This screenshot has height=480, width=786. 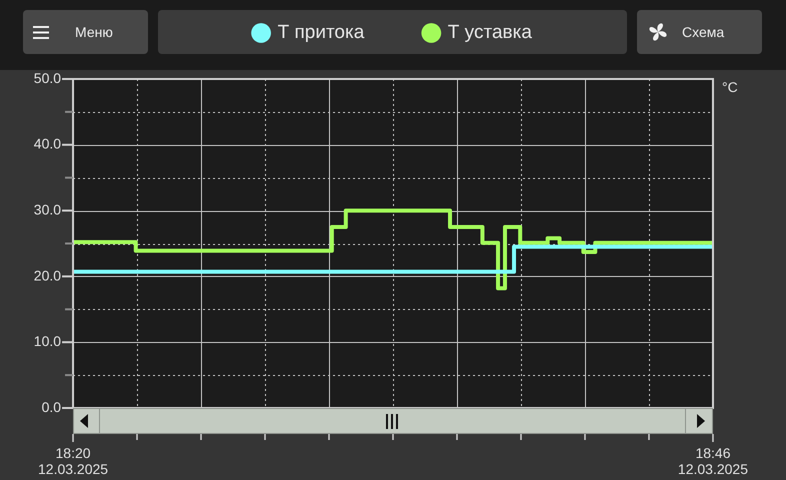 What do you see at coordinates (52, 406) in the screenshot?
I see `y-tick-label: 0.0` at bounding box center [52, 406].